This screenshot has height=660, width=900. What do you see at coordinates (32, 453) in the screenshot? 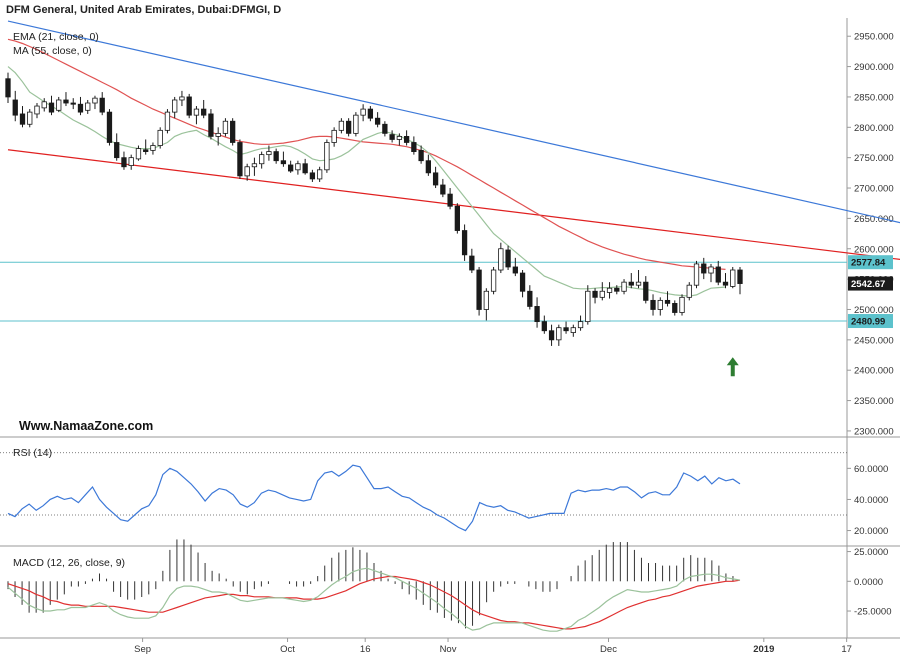
I see `rsi-legend: RSI (14)` at bounding box center [32, 453].